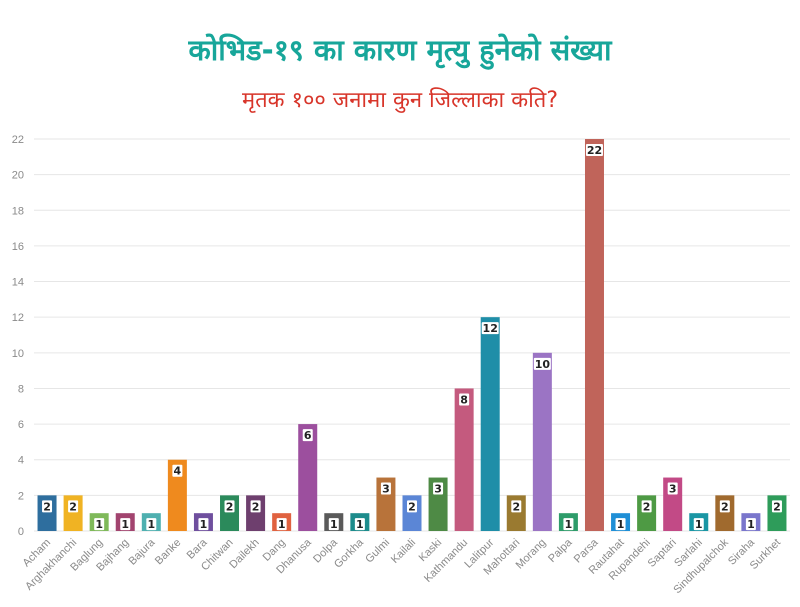 The height and width of the screenshot is (607, 800). What do you see at coordinates (403, 551) in the screenshot?
I see `x-tick-label: Kailali` at bounding box center [403, 551].